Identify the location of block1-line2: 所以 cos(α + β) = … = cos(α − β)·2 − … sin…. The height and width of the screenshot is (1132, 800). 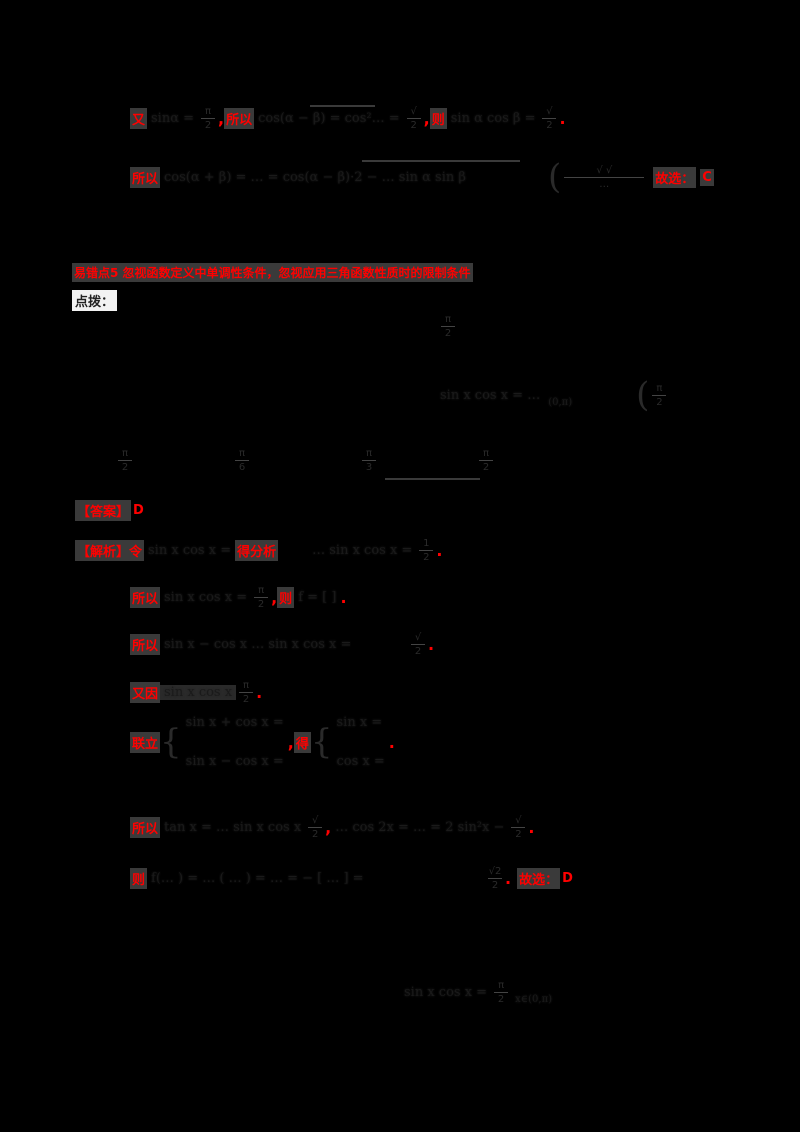
(422, 177).